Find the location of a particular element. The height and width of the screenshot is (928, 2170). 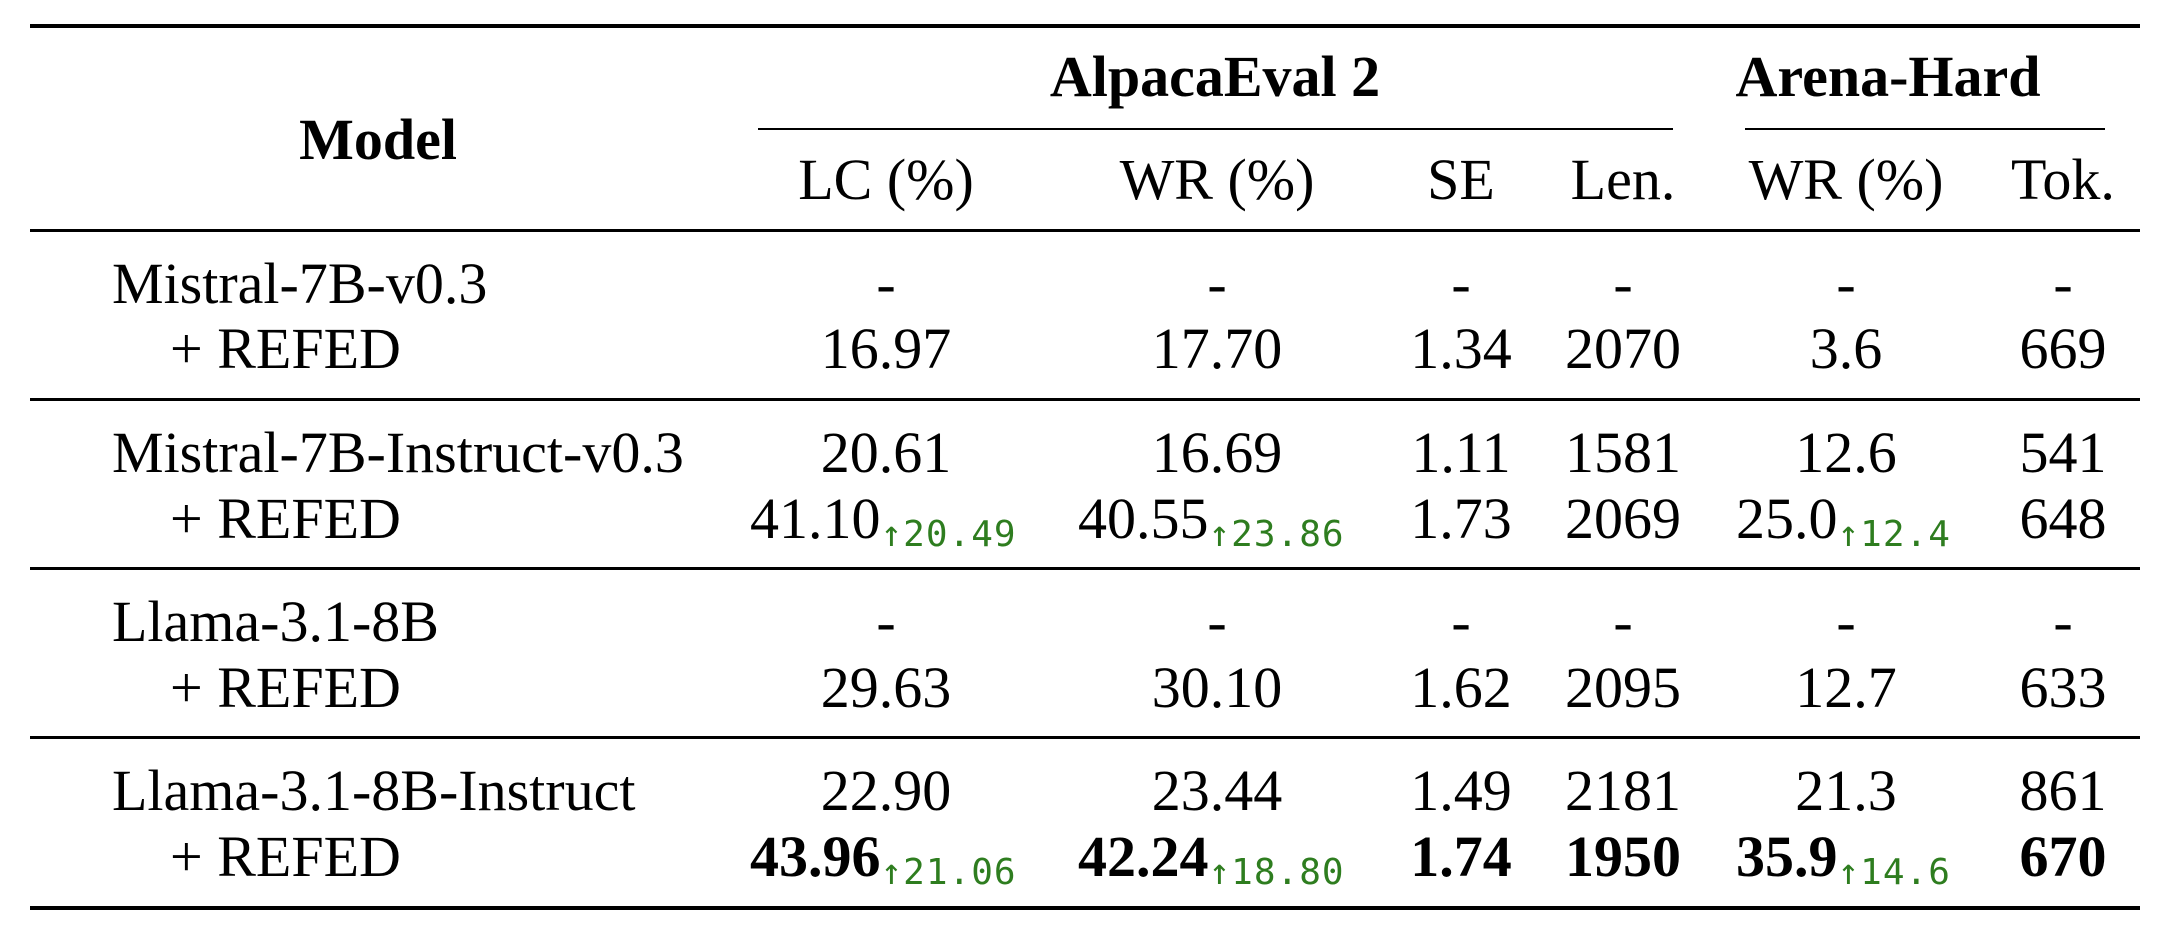

table-cell: 1.11 is located at coordinates (1461, 452).